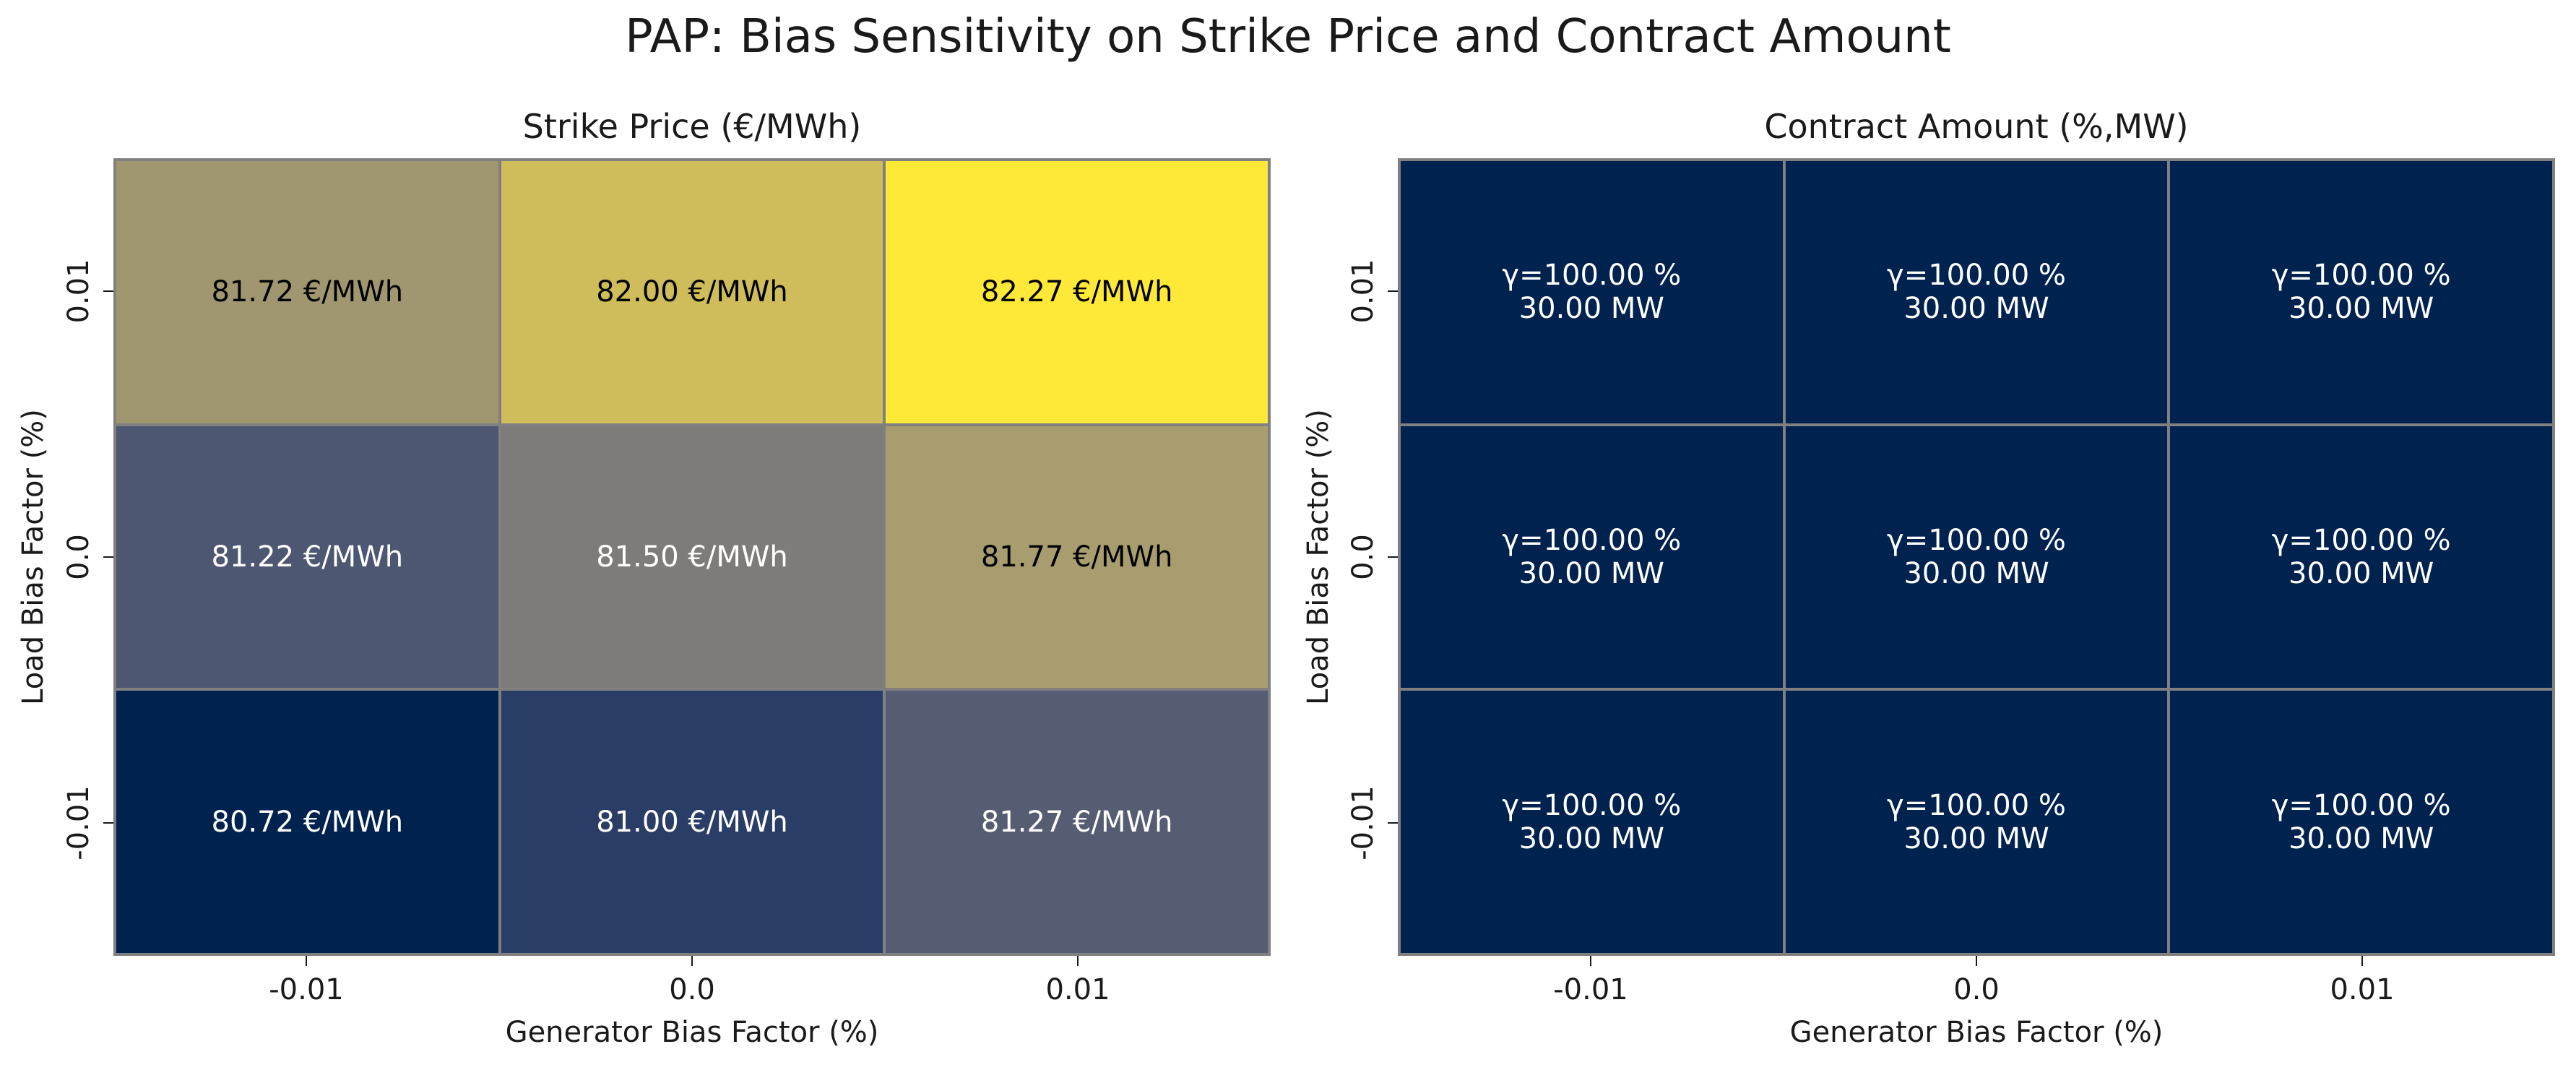  Describe the element at coordinates (692, 126) in the screenshot. I see `chart-title-strike-price: Strike Price (€/MWh)` at that location.